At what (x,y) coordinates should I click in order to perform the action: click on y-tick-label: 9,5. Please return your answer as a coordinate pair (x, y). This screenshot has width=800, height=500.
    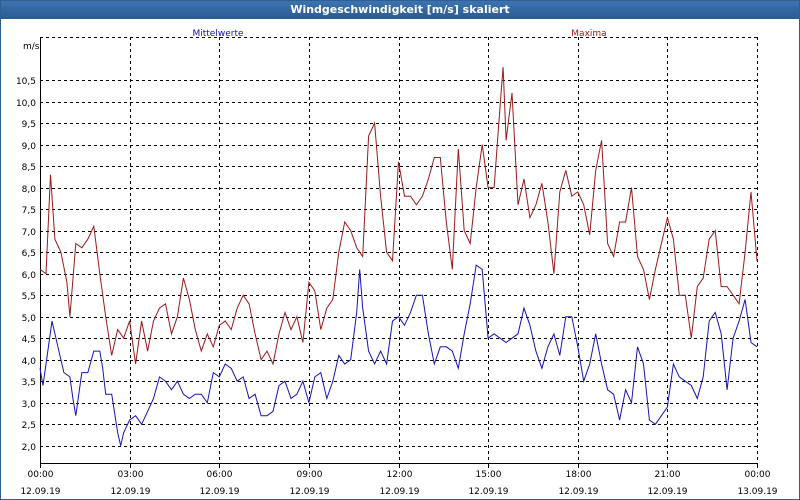
    Looking at the image, I should click on (29, 125).